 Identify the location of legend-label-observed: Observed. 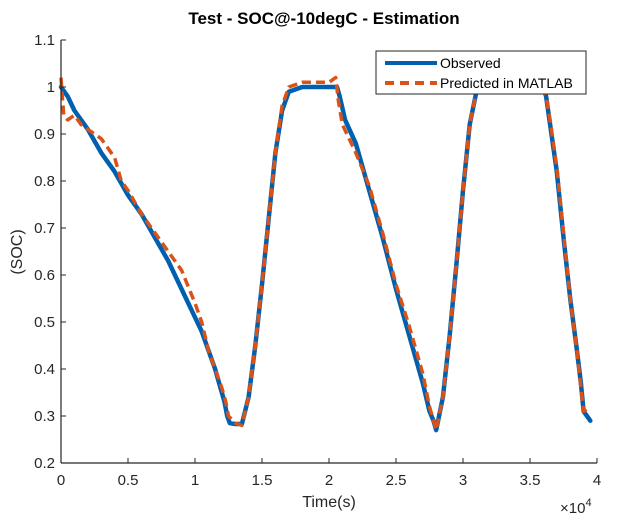
(470, 63).